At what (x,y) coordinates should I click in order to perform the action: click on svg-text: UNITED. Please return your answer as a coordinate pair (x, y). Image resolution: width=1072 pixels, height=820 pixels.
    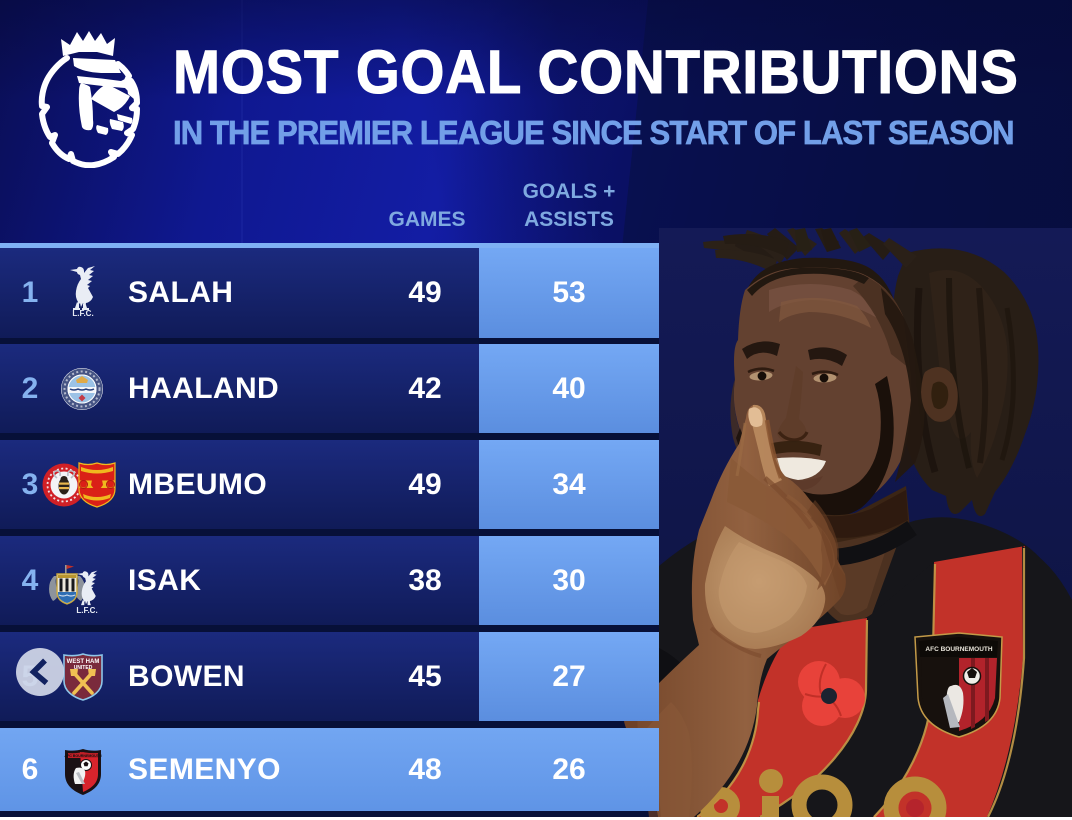
    Looking at the image, I should click on (83, 668).